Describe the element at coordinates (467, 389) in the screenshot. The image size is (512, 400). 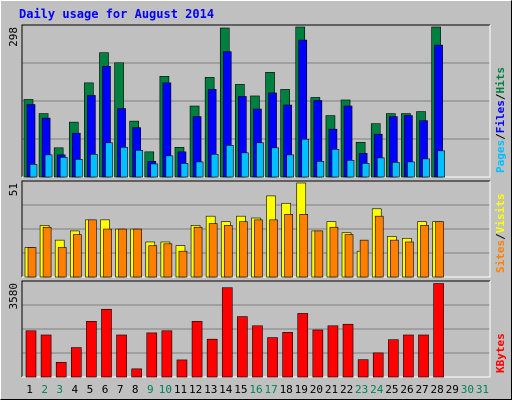
I see `x-tick-label: 30` at that location.